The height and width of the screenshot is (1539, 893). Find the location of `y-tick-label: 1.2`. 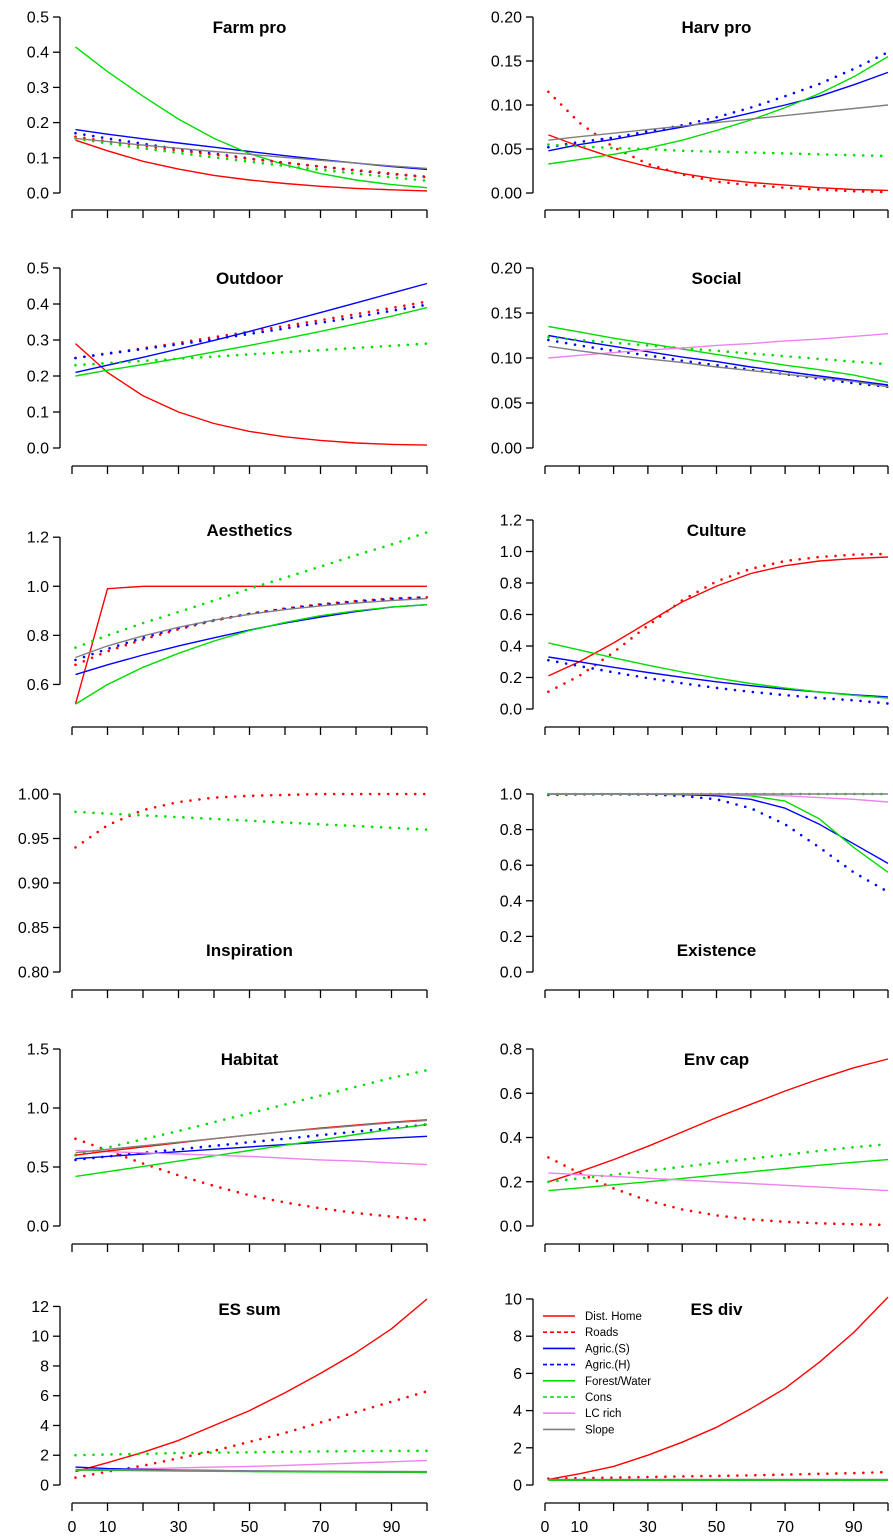

y-tick-label: 1.2 is located at coordinates (511, 521).